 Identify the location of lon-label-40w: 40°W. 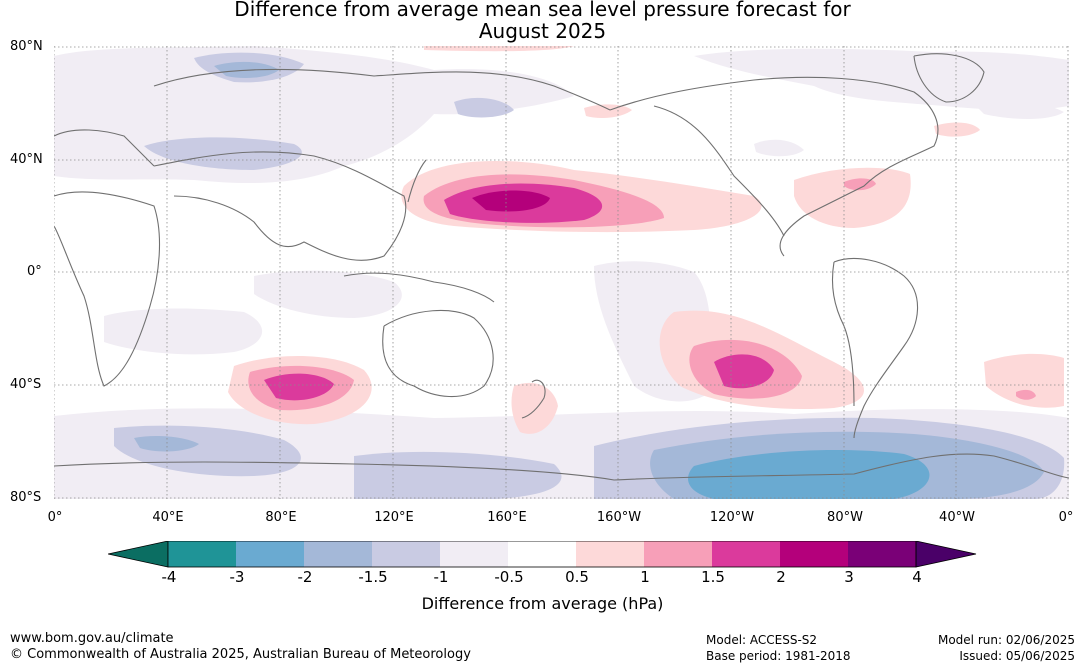
(957, 517).